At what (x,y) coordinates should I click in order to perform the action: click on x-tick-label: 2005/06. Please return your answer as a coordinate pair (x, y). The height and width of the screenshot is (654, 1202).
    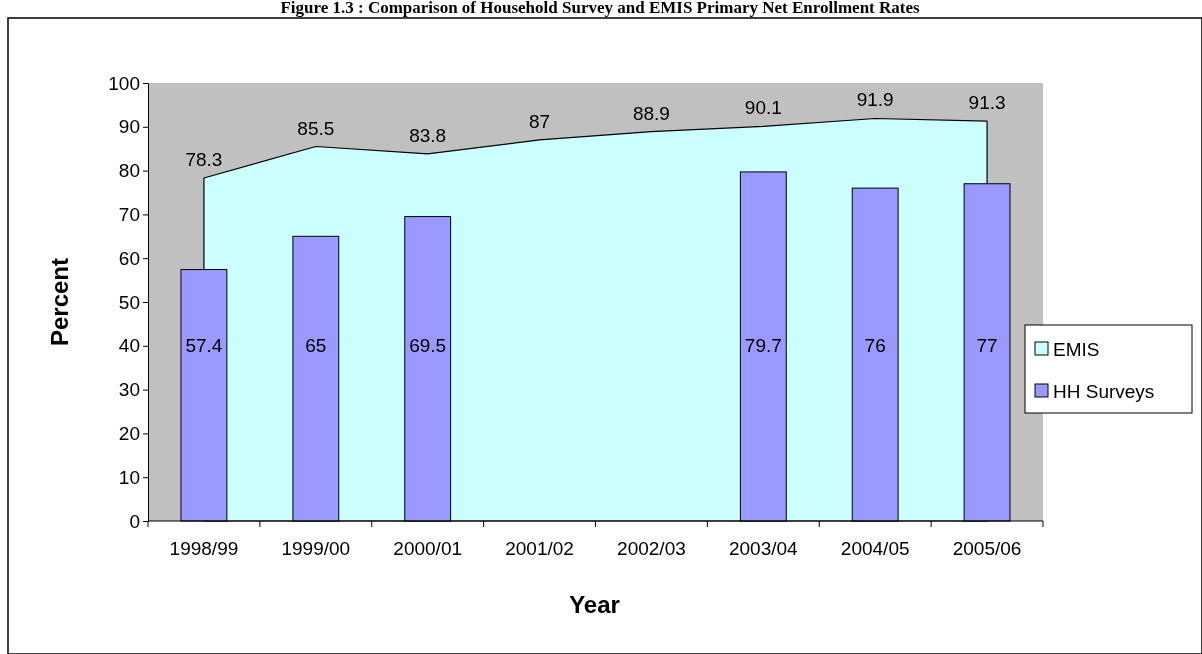
    Looking at the image, I should click on (987, 548).